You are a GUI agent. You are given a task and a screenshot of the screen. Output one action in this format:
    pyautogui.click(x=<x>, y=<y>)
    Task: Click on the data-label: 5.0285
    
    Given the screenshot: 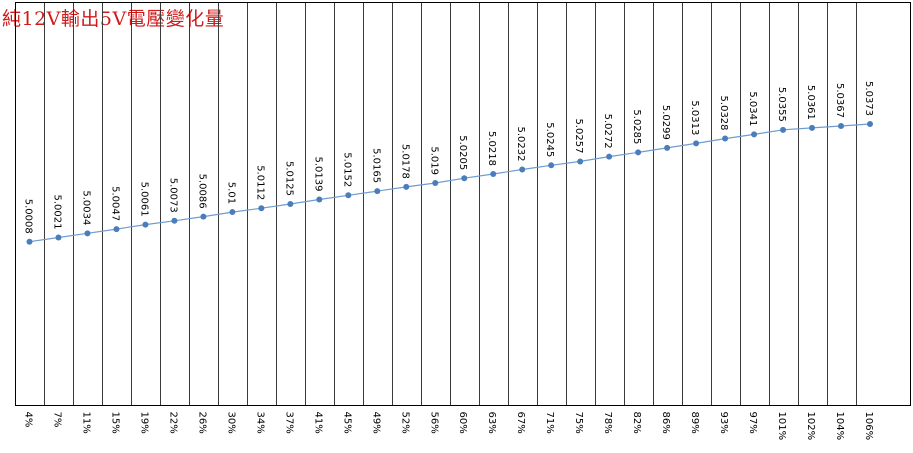 What is the action you would take?
    pyautogui.click(x=636, y=126)
    